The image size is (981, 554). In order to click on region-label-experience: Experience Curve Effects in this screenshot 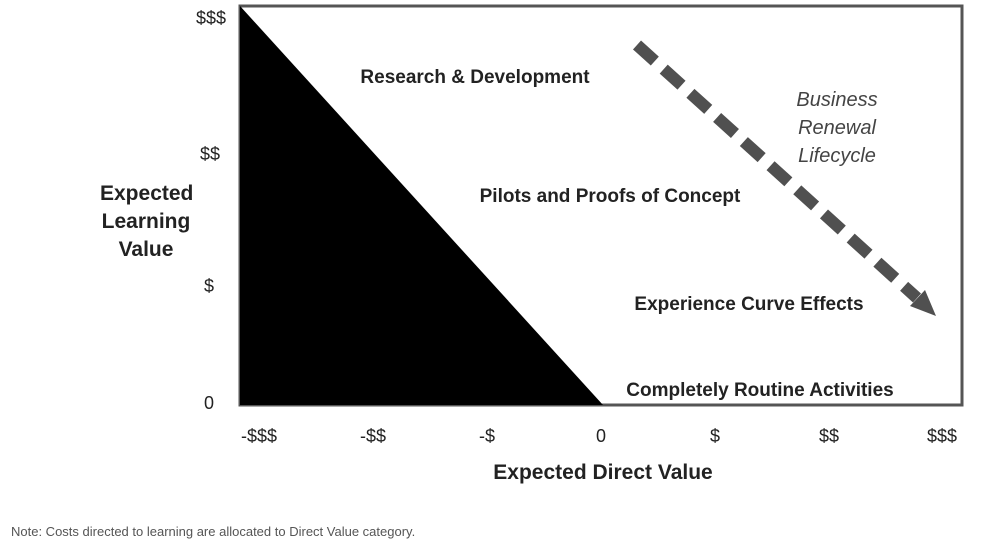, I will do `click(748, 304)`.